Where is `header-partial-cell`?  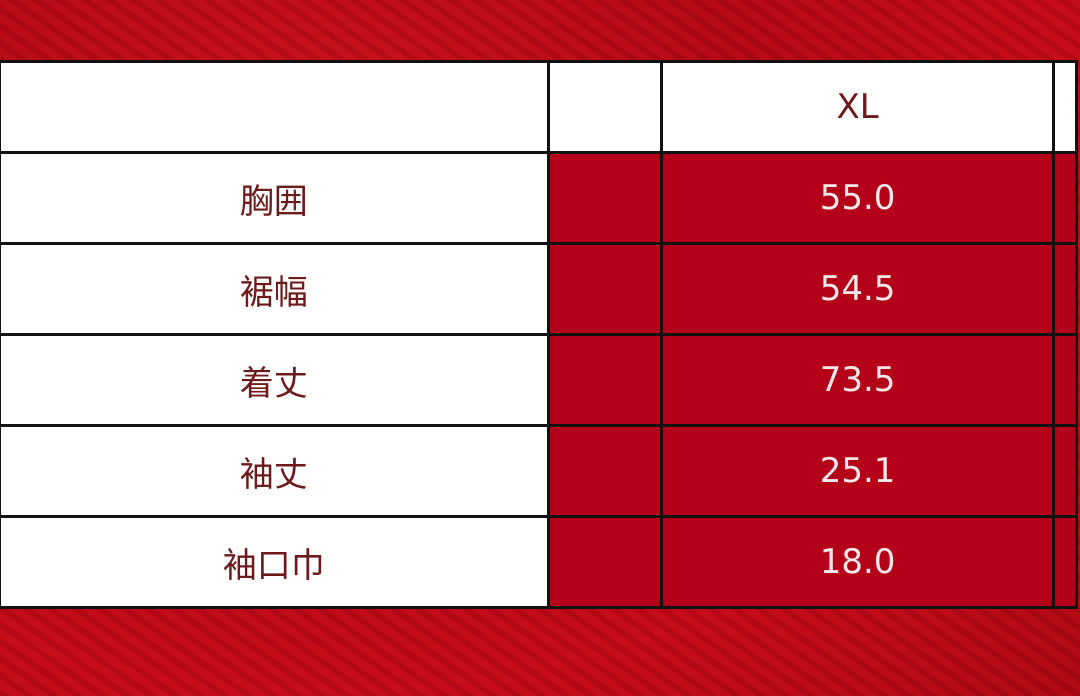 header-partial-cell is located at coordinates (1065, 107).